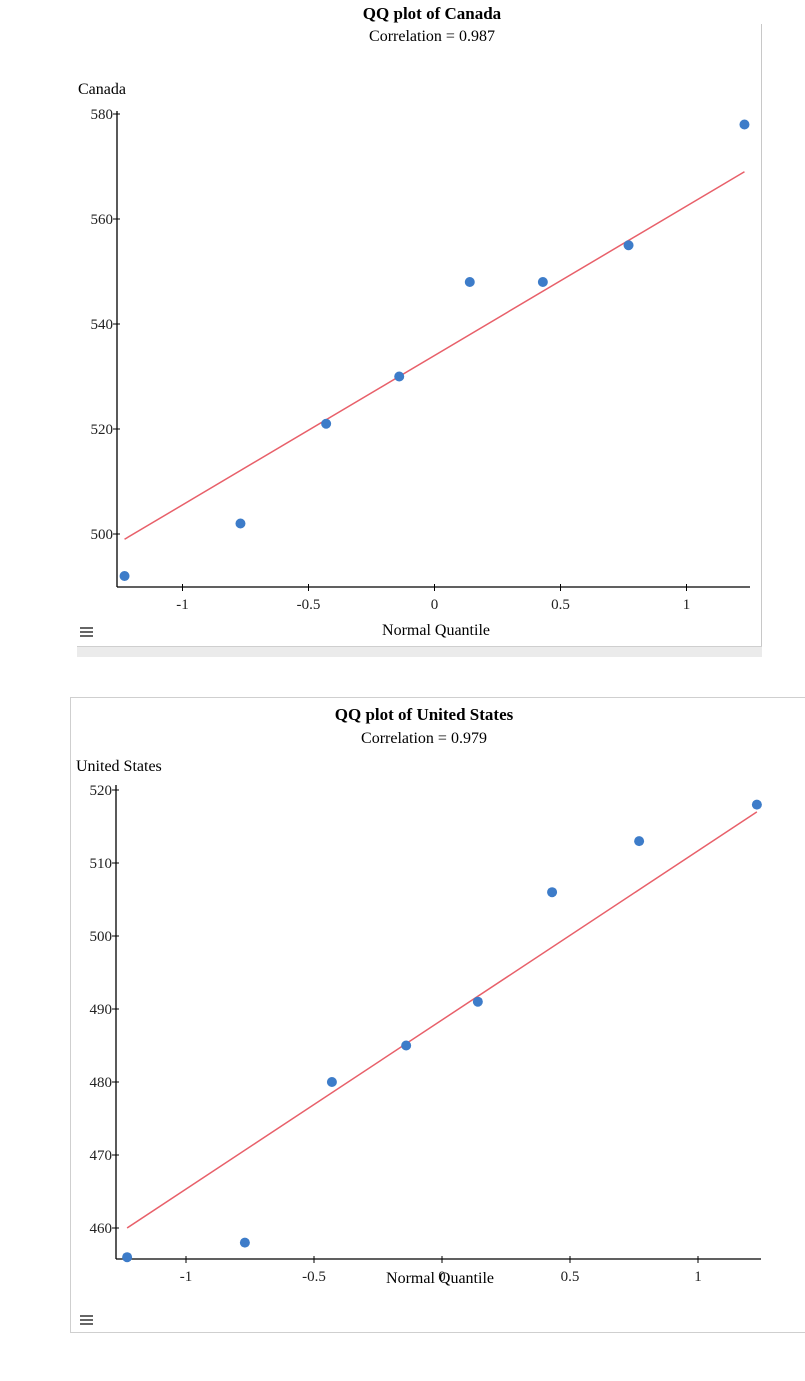 Image resolution: width=805 pixels, height=1381 pixels. What do you see at coordinates (101, 1083) in the screenshot?
I see `svg-text: 480` at bounding box center [101, 1083].